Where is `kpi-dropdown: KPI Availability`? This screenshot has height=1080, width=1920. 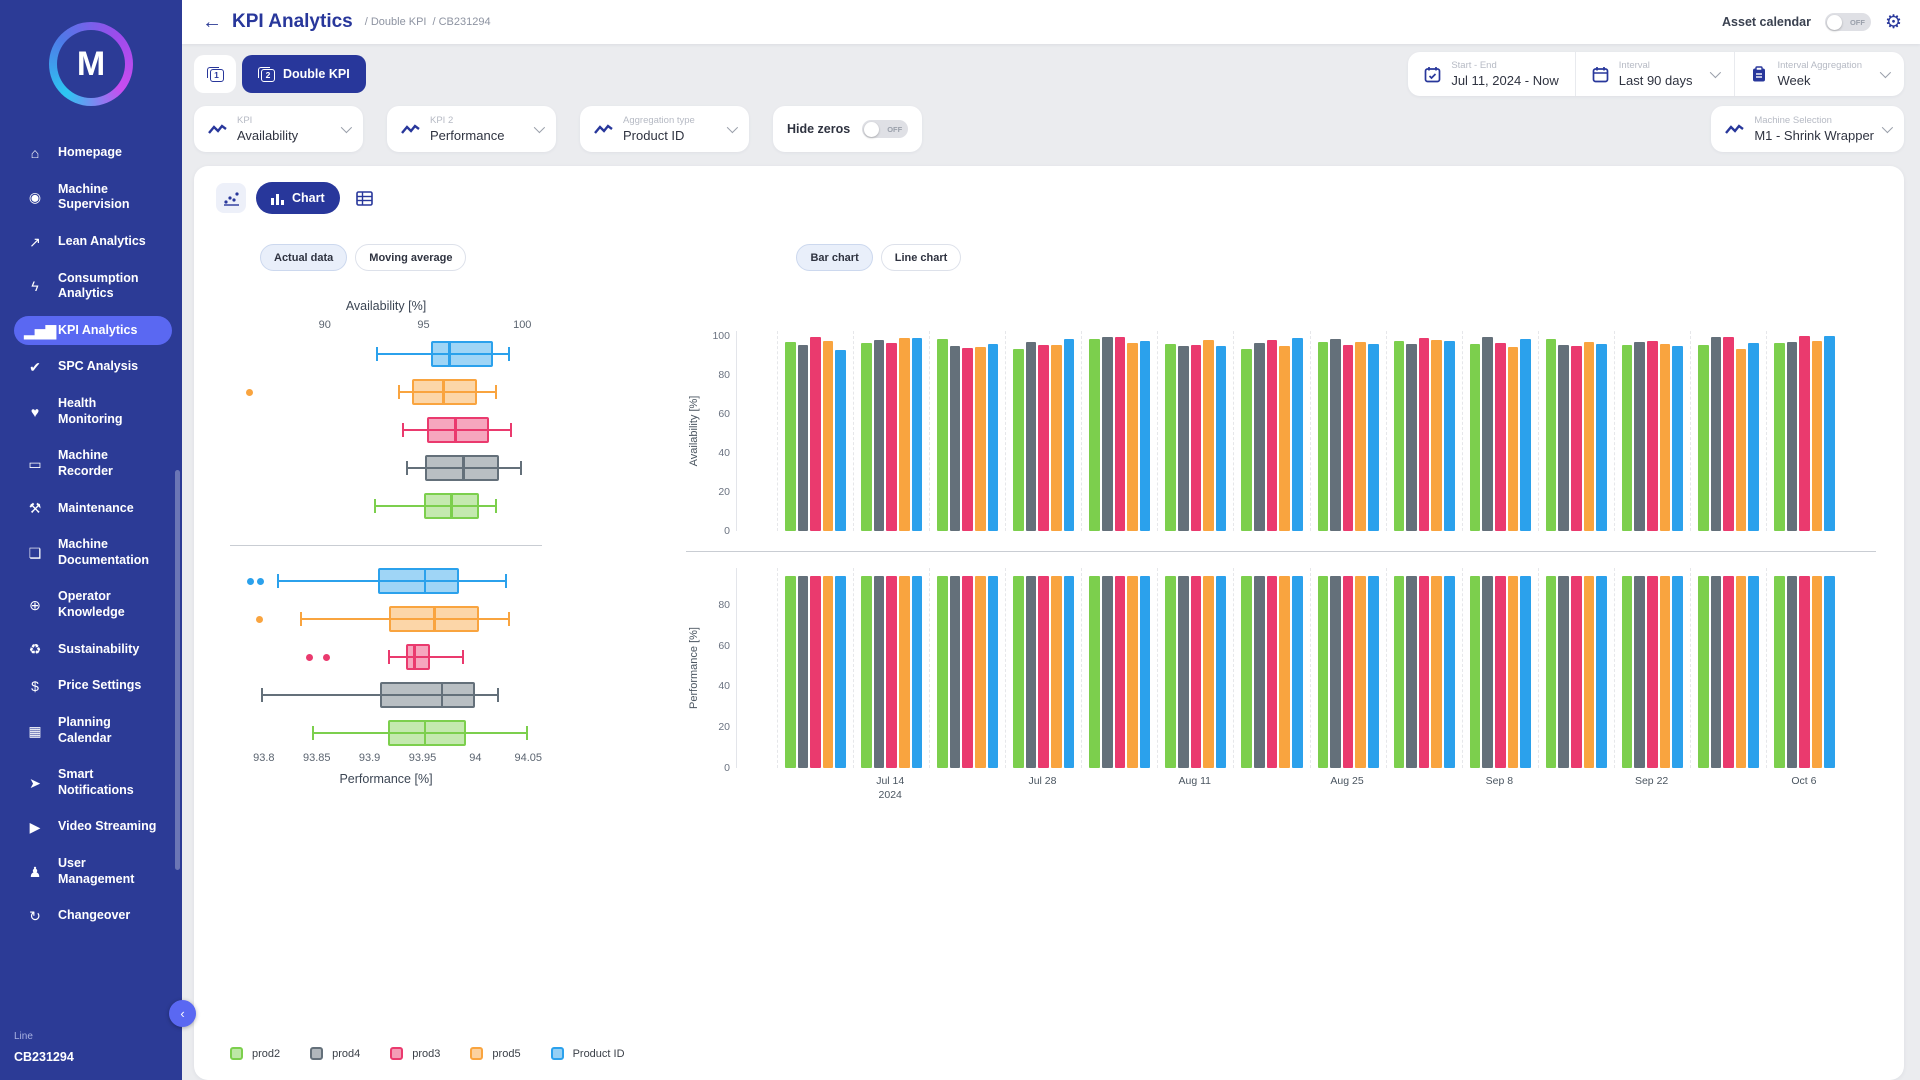 kpi-dropdown: KPI Availability is located at coordinates (278, 129).